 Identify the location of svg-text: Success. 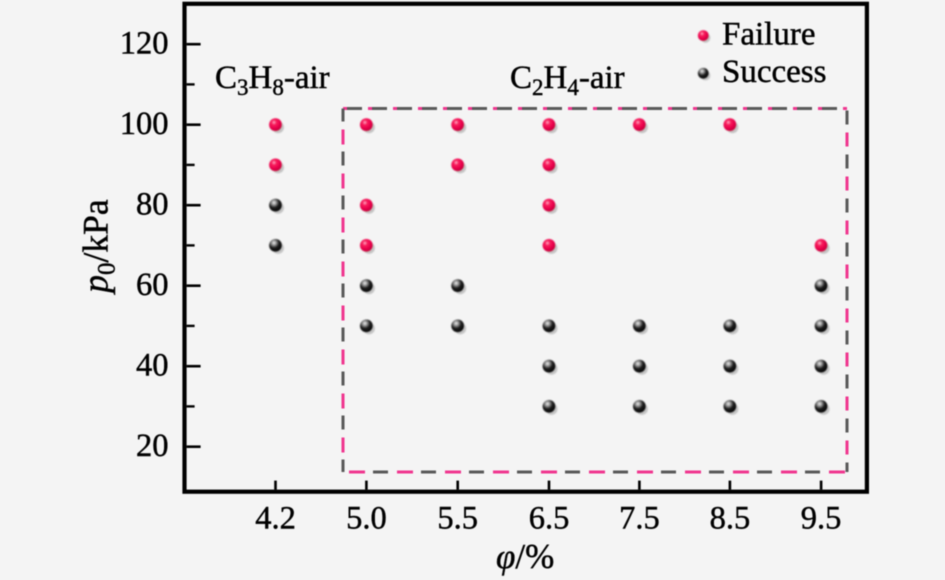
(774, 72).